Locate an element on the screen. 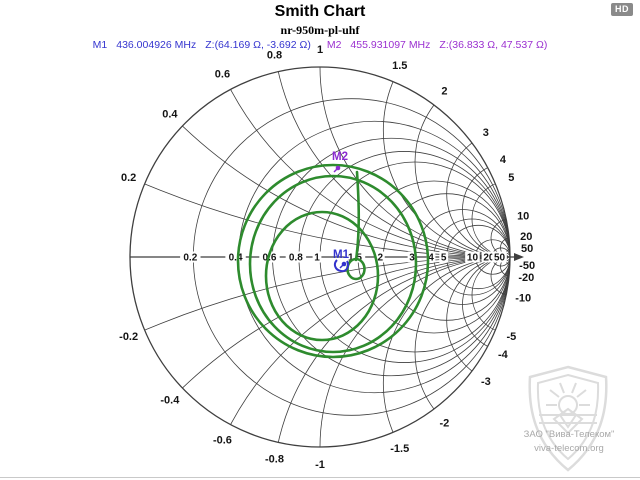 Image resolution: width=640 pixels, height=480 pixels. marker-m1-frequency: 436.004926 MHz is located at coordinates (156, 45).